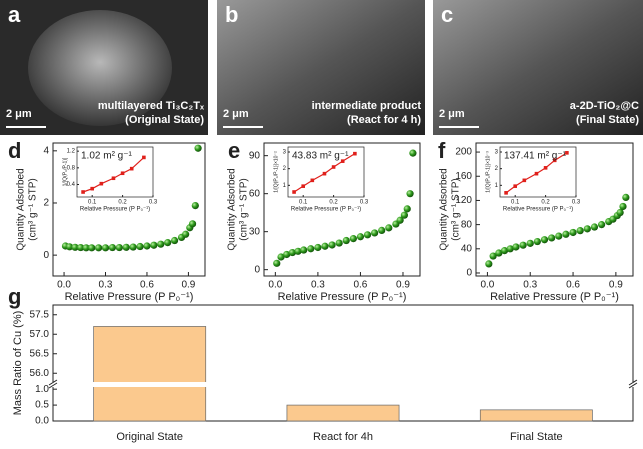 Image resolution: width=643 pixels, height=449 pixels. I want to click on inset-y-tick-label: 0.4, so click(71, 185).